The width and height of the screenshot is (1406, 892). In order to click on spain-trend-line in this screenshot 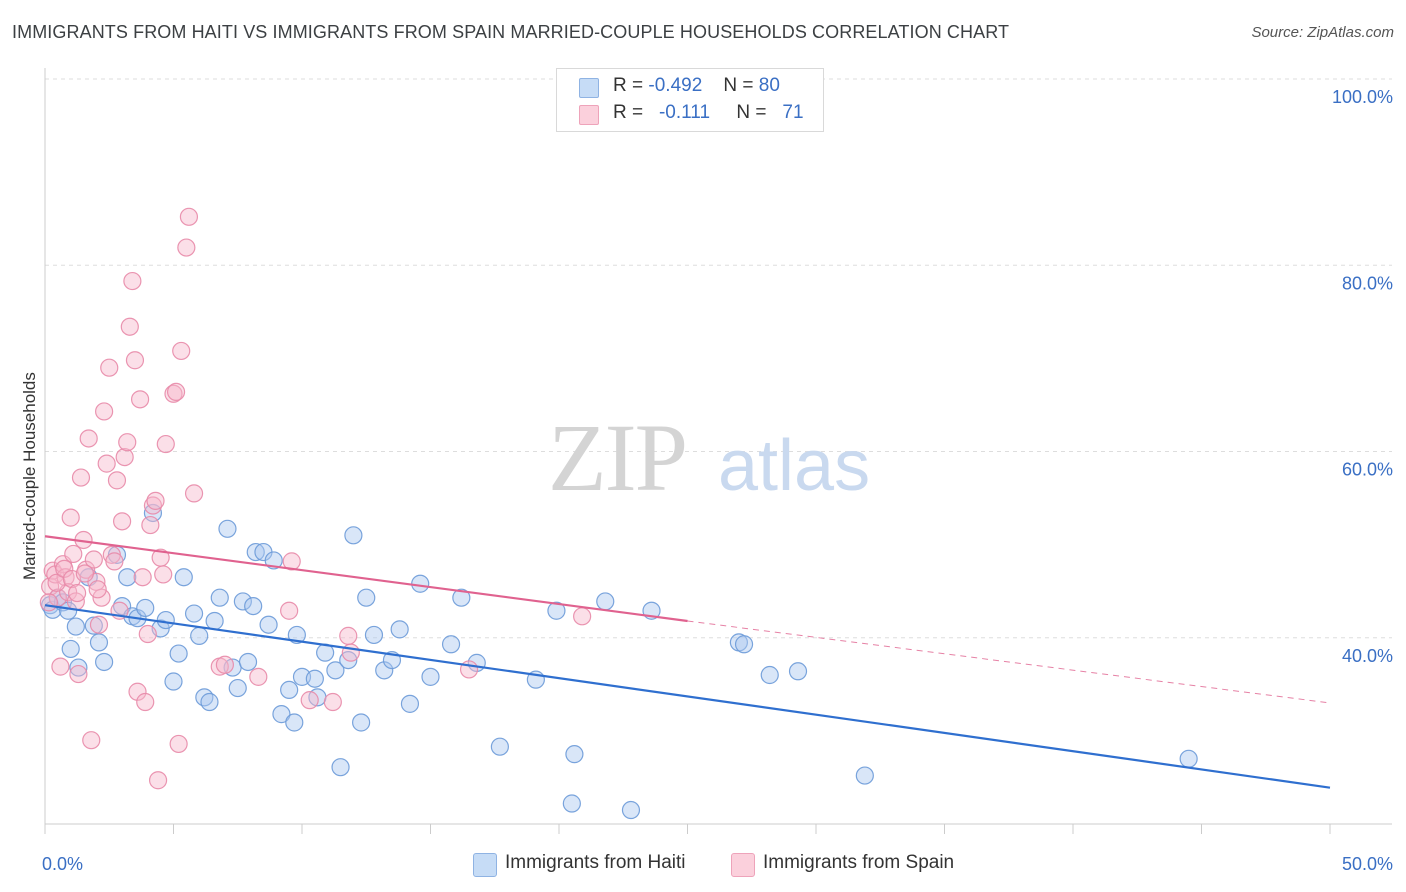, I will do `click(366, 579)`.